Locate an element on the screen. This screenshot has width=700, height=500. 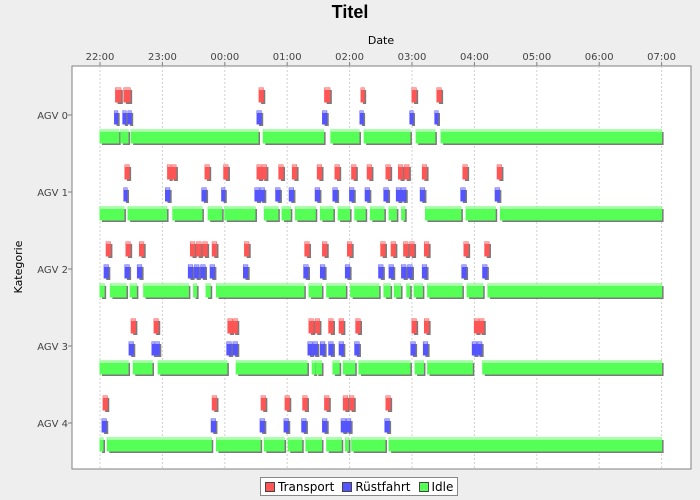
x-tick-label: 02:00 is located at coordinates (349, 57).